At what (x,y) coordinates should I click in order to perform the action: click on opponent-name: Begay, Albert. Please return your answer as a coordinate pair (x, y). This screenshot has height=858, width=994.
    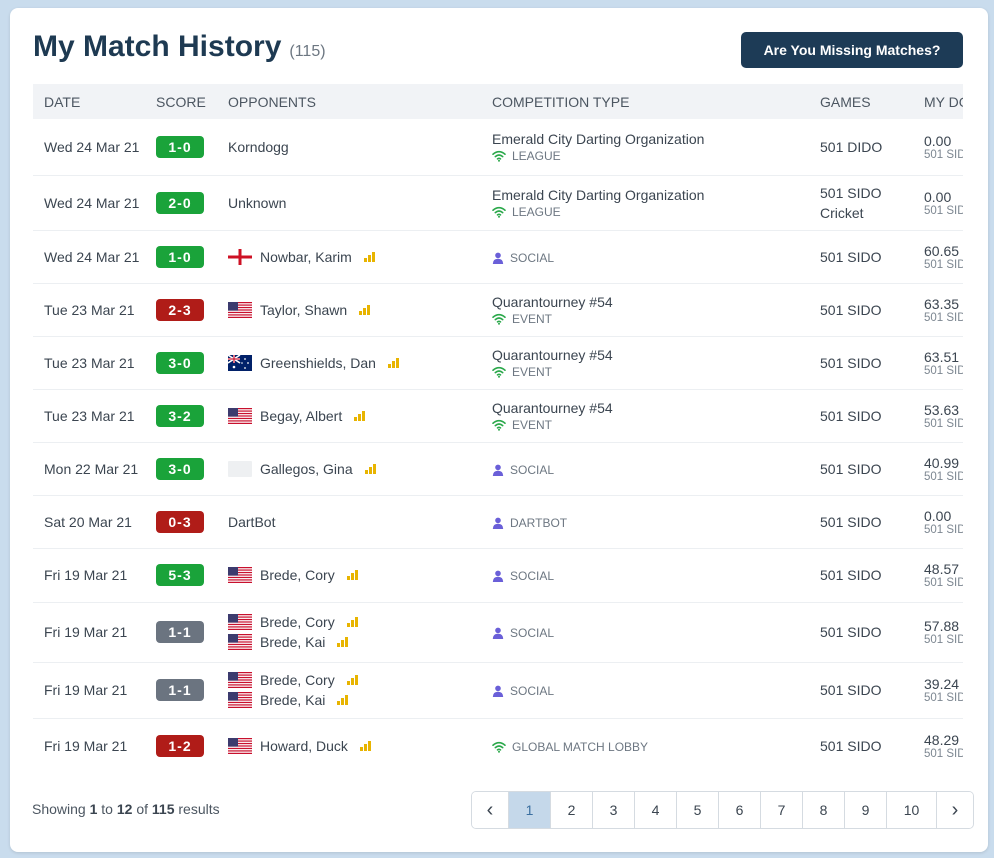
    Looking at the image, I should click on (301, 415).